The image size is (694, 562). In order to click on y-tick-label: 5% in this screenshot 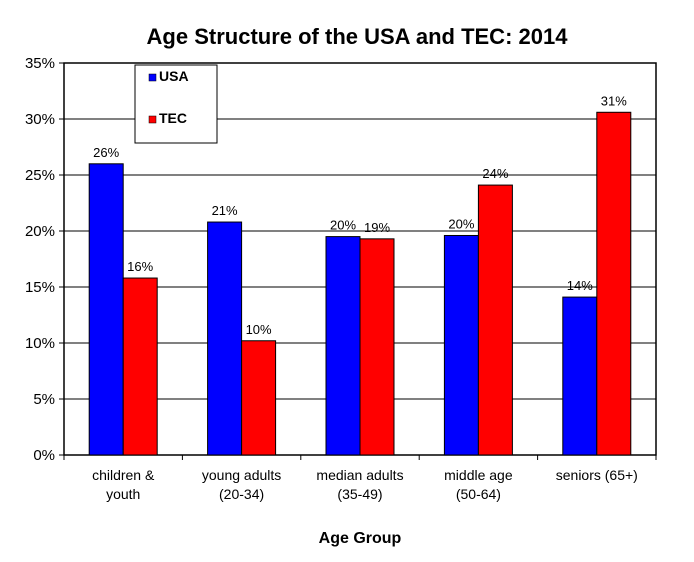, I will do `click(44, 399)`.